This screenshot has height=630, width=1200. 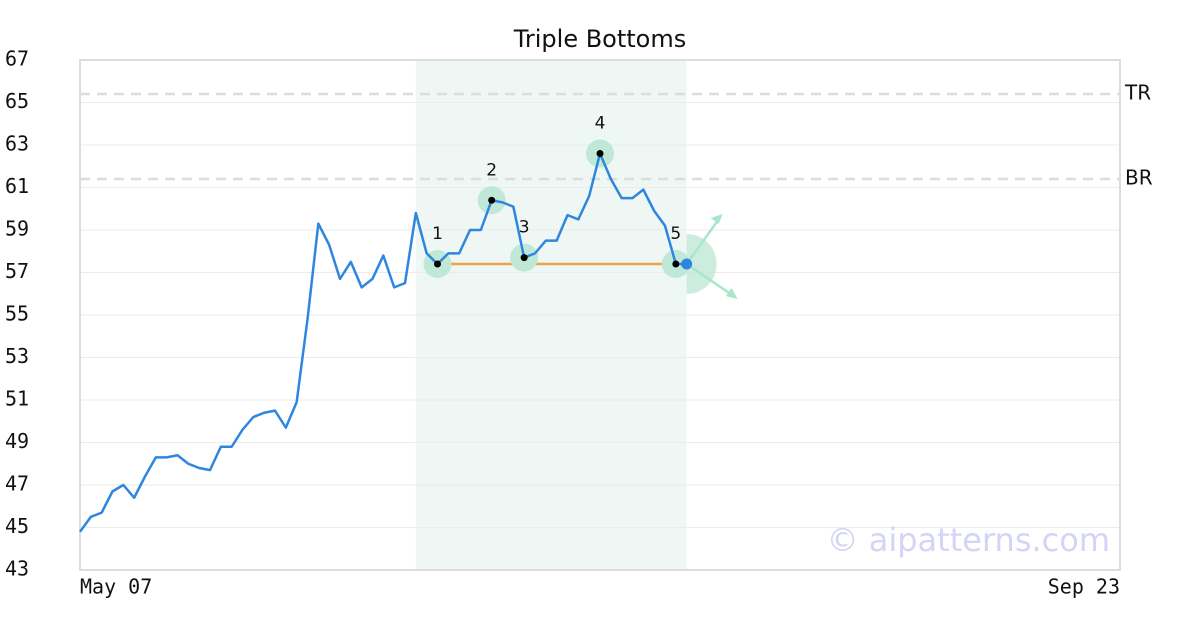 What do you see at coordinates (116, 587) in the screenshot?
I see `x-tick-label: May 07` at bounding box center [116, 587].